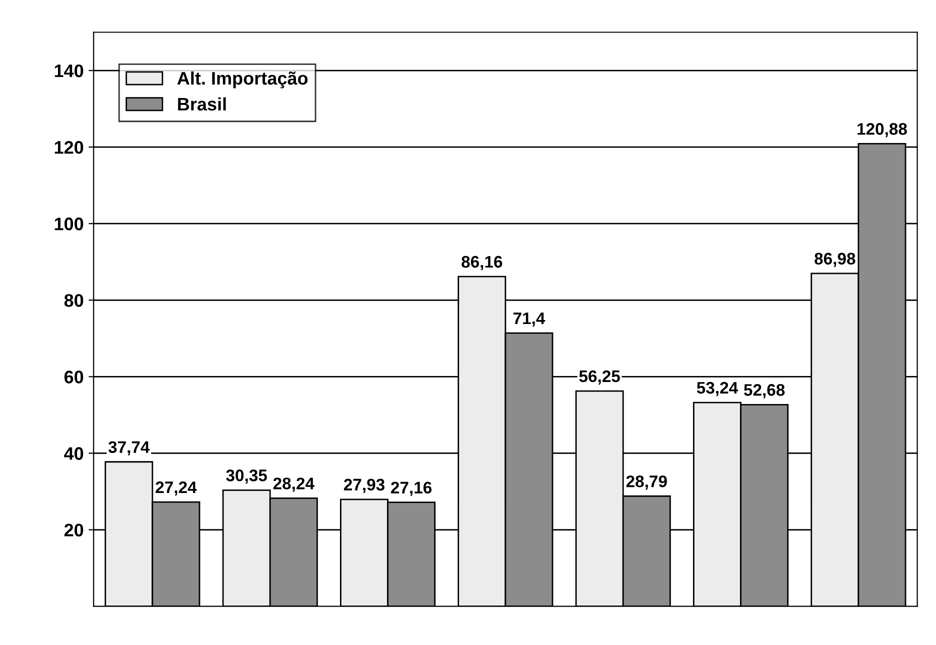 The width and height of the screenshot is (936, 645). Describe the element at coordinates (882, 130) in the screenshot. I see `data-label: 120,88` at that location.